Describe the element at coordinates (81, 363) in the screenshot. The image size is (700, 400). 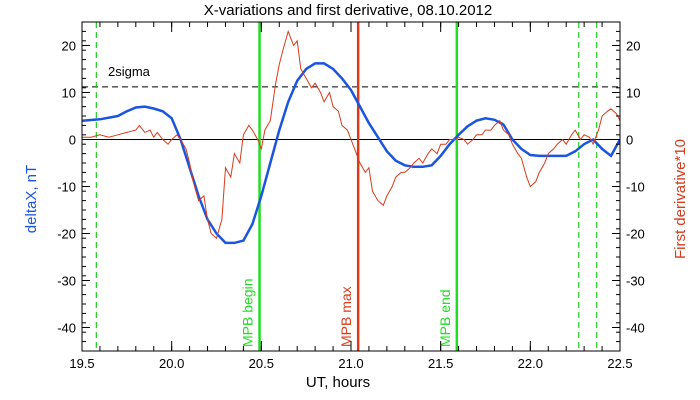
I see `x-tick-label: 19.5` at that location.